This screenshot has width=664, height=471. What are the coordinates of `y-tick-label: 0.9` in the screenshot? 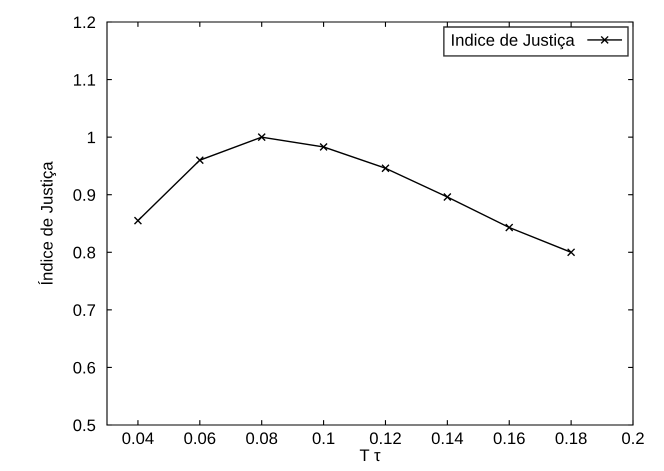 It's located at (84, 195).